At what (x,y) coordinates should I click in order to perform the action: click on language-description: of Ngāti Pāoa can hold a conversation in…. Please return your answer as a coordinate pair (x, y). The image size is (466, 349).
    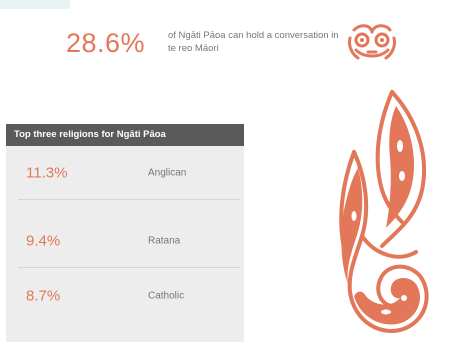
    Looking at the image, I should click on (253, 42).